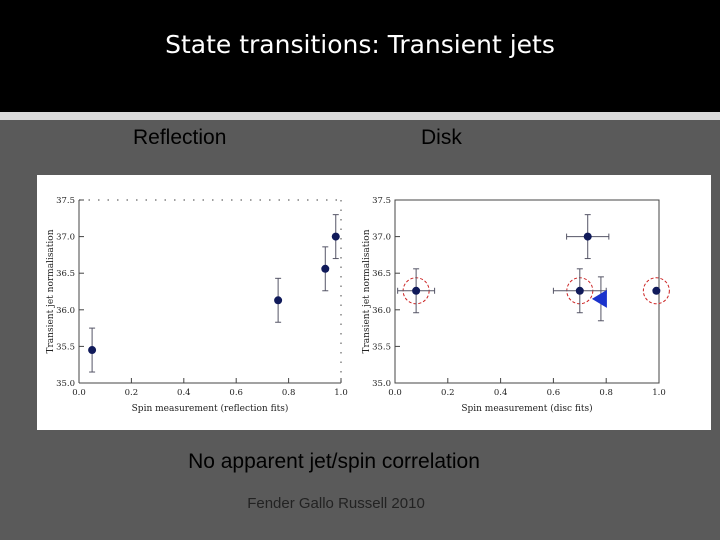 The width and height of the screenshot is (720, 540). What do you see at coordinates (395, 393) in the screenshot?
I see `plot2-x-tick-label: 0.0` at bounding box center [395, 393].